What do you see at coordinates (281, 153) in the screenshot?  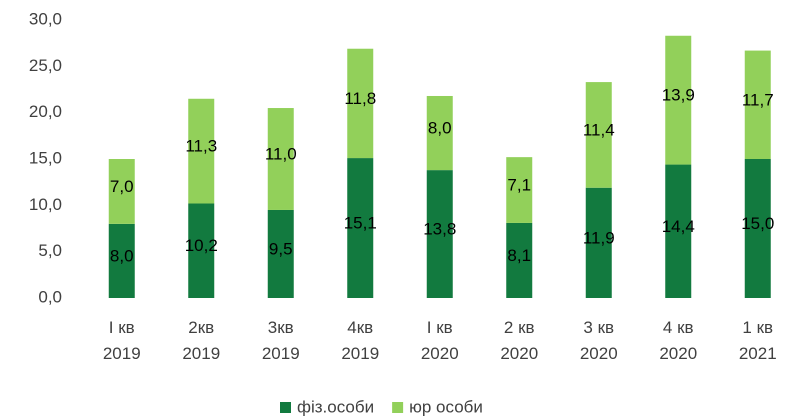 I see `data-label: 11,0` at bounding box center [281, 153].